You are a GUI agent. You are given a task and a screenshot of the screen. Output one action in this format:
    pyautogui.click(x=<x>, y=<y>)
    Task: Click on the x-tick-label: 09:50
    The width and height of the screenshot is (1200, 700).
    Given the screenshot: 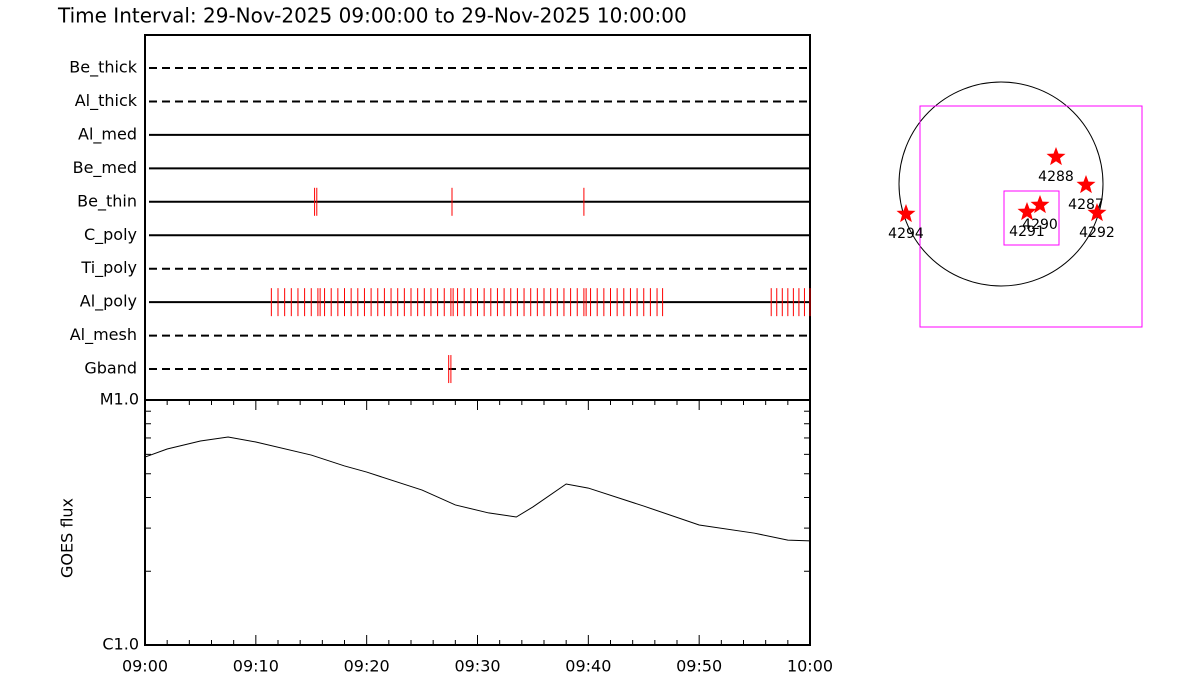 What is the action you would take?
    pyautogui.click(x=699, y=666)
    